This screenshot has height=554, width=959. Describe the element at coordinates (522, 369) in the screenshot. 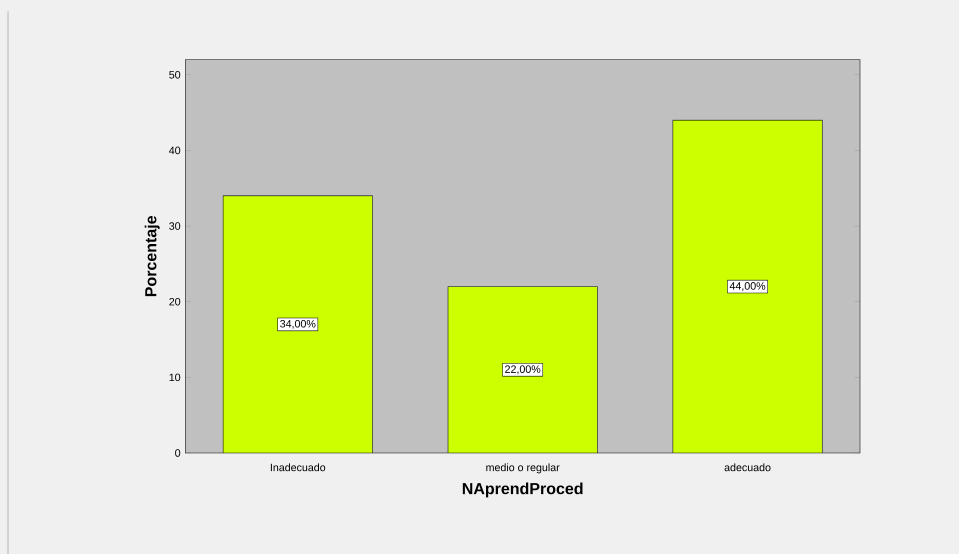

I see `data-label: 22,00%` at that location.